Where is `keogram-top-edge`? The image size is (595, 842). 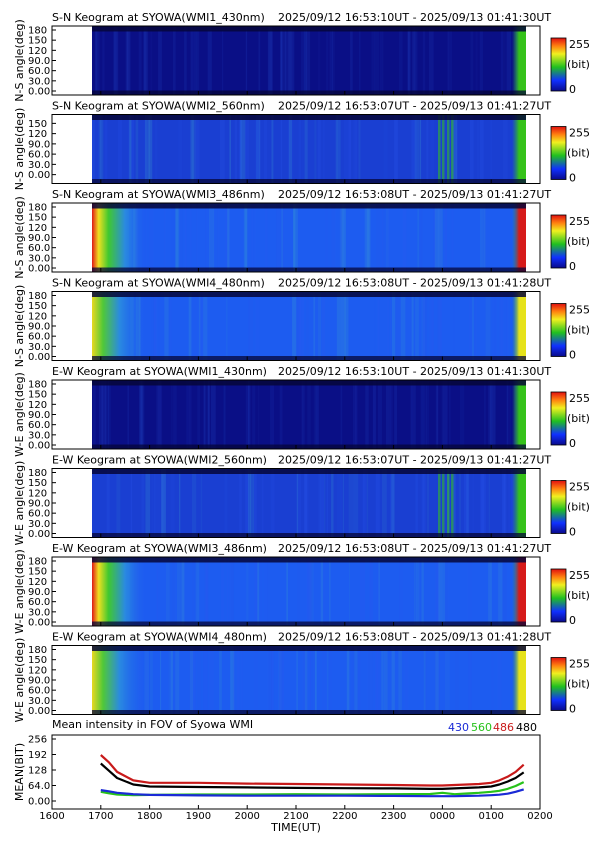 keogram-top-edge is located at coordinates (309, 471).